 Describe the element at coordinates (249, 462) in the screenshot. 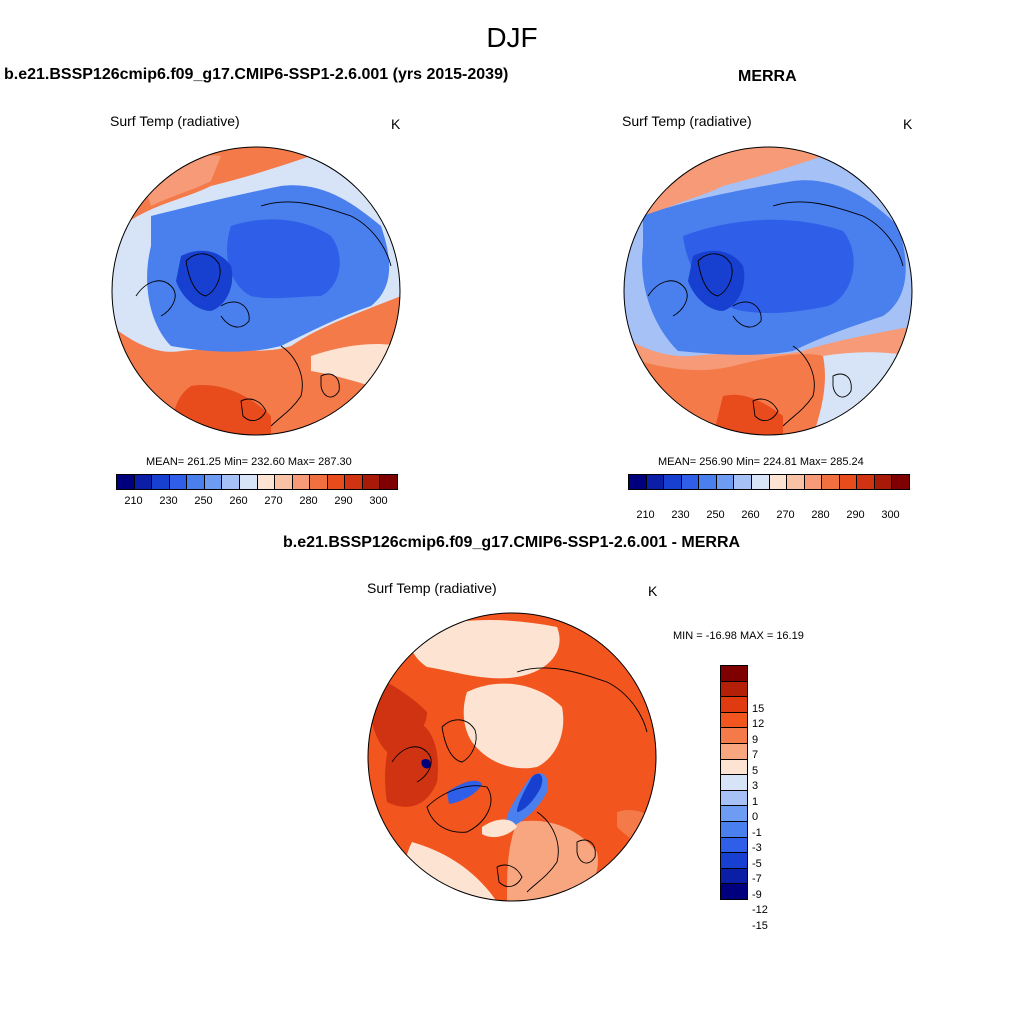

I see `model-stats-label: MEAN= 261.25 Min= 232.60 Max= 287.30` at that location.